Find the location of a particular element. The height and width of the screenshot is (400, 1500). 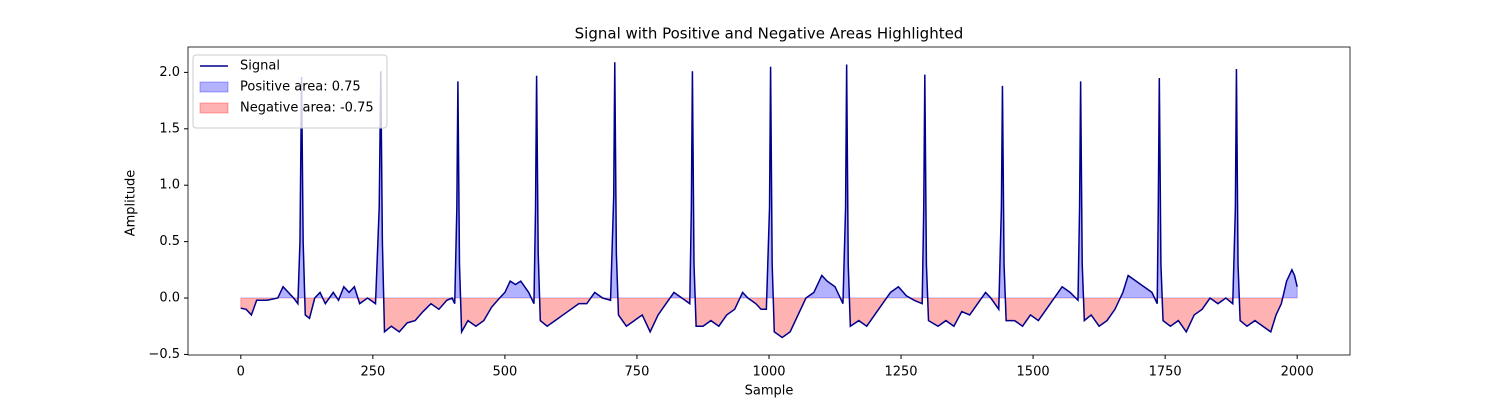

x-tick-label: 500 is located at coordinates (504, 372).